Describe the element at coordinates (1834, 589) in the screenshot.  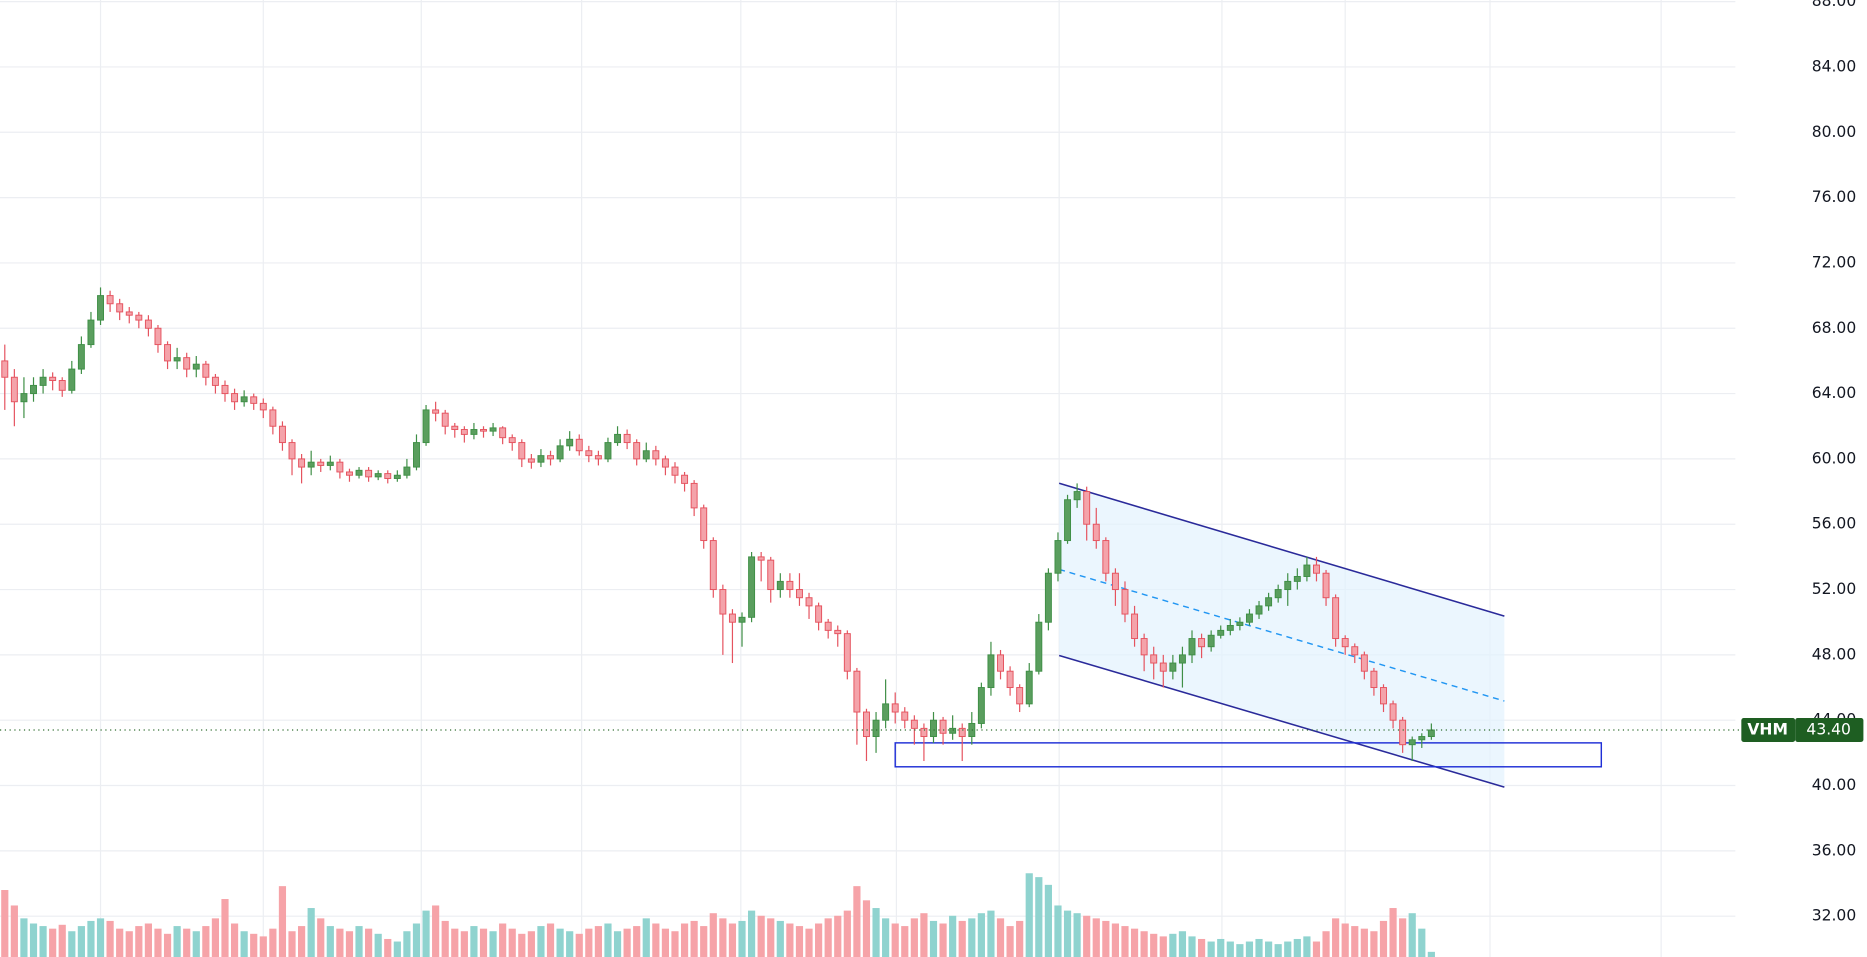
I see `y-tick-label: 52.00` at that location.